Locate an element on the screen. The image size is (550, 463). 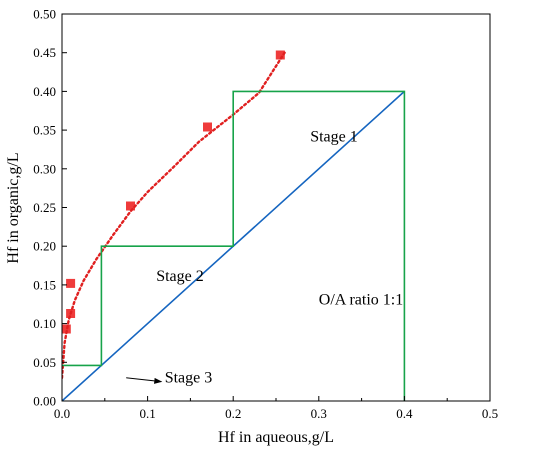
stage-3-arrow is located at coordinates (144, 380).